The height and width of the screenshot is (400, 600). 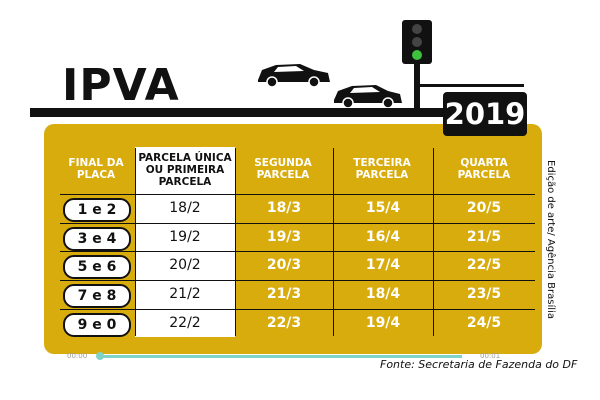 I want to click on cell-terceira: 18/4, so click(x=383, y=294).